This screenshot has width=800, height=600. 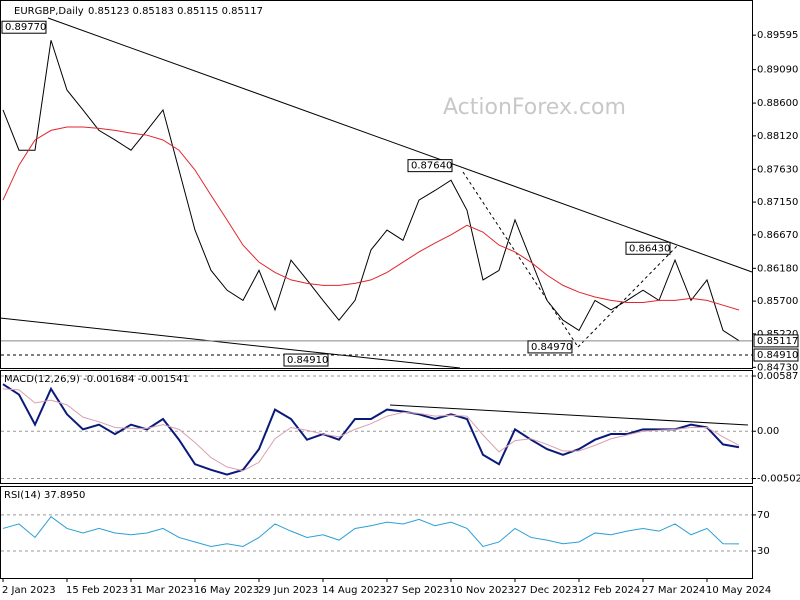 What do you see at coordinates (44, 495) in the screenshot?
I see `rsi-title: RSI(14) 37.8950` at bounding box center [44, 495].